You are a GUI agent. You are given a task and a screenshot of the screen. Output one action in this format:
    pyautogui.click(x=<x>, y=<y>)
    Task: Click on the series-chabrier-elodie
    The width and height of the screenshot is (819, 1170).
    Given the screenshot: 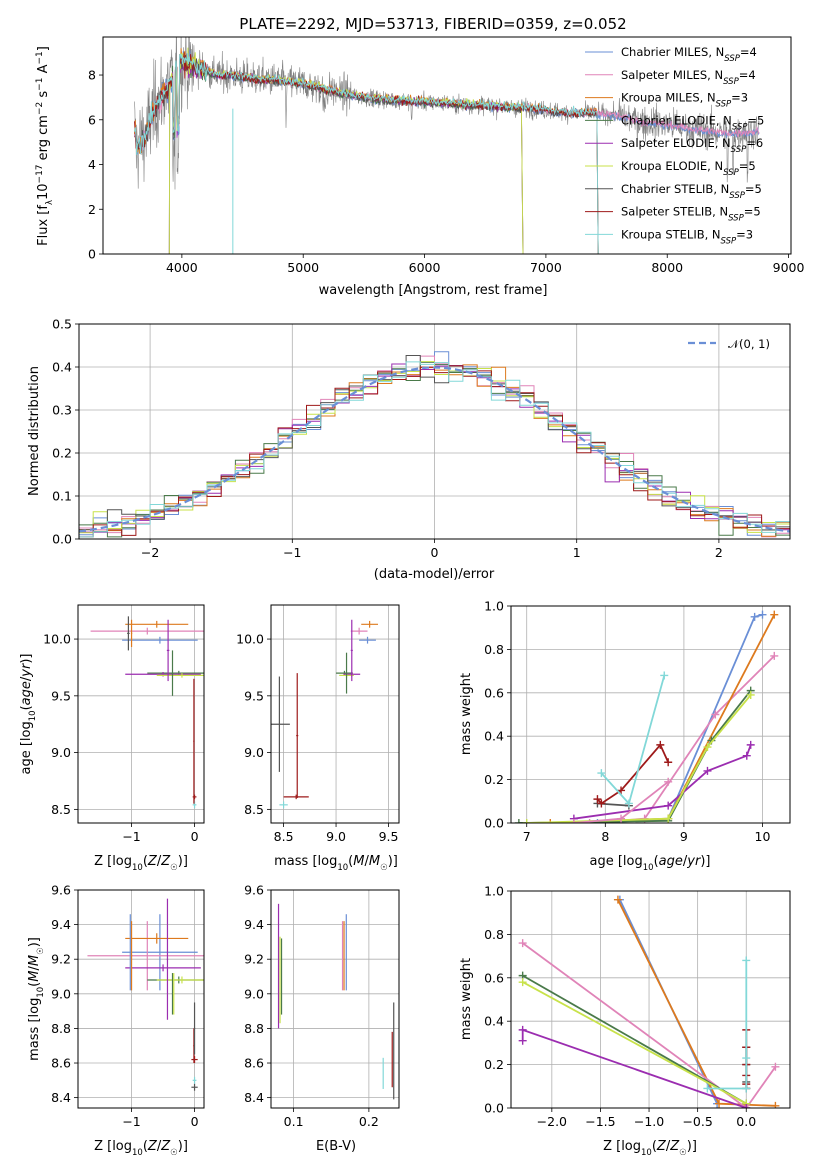 What is the action you would take?
    pyautogui.click(x=634, y=1039)
    